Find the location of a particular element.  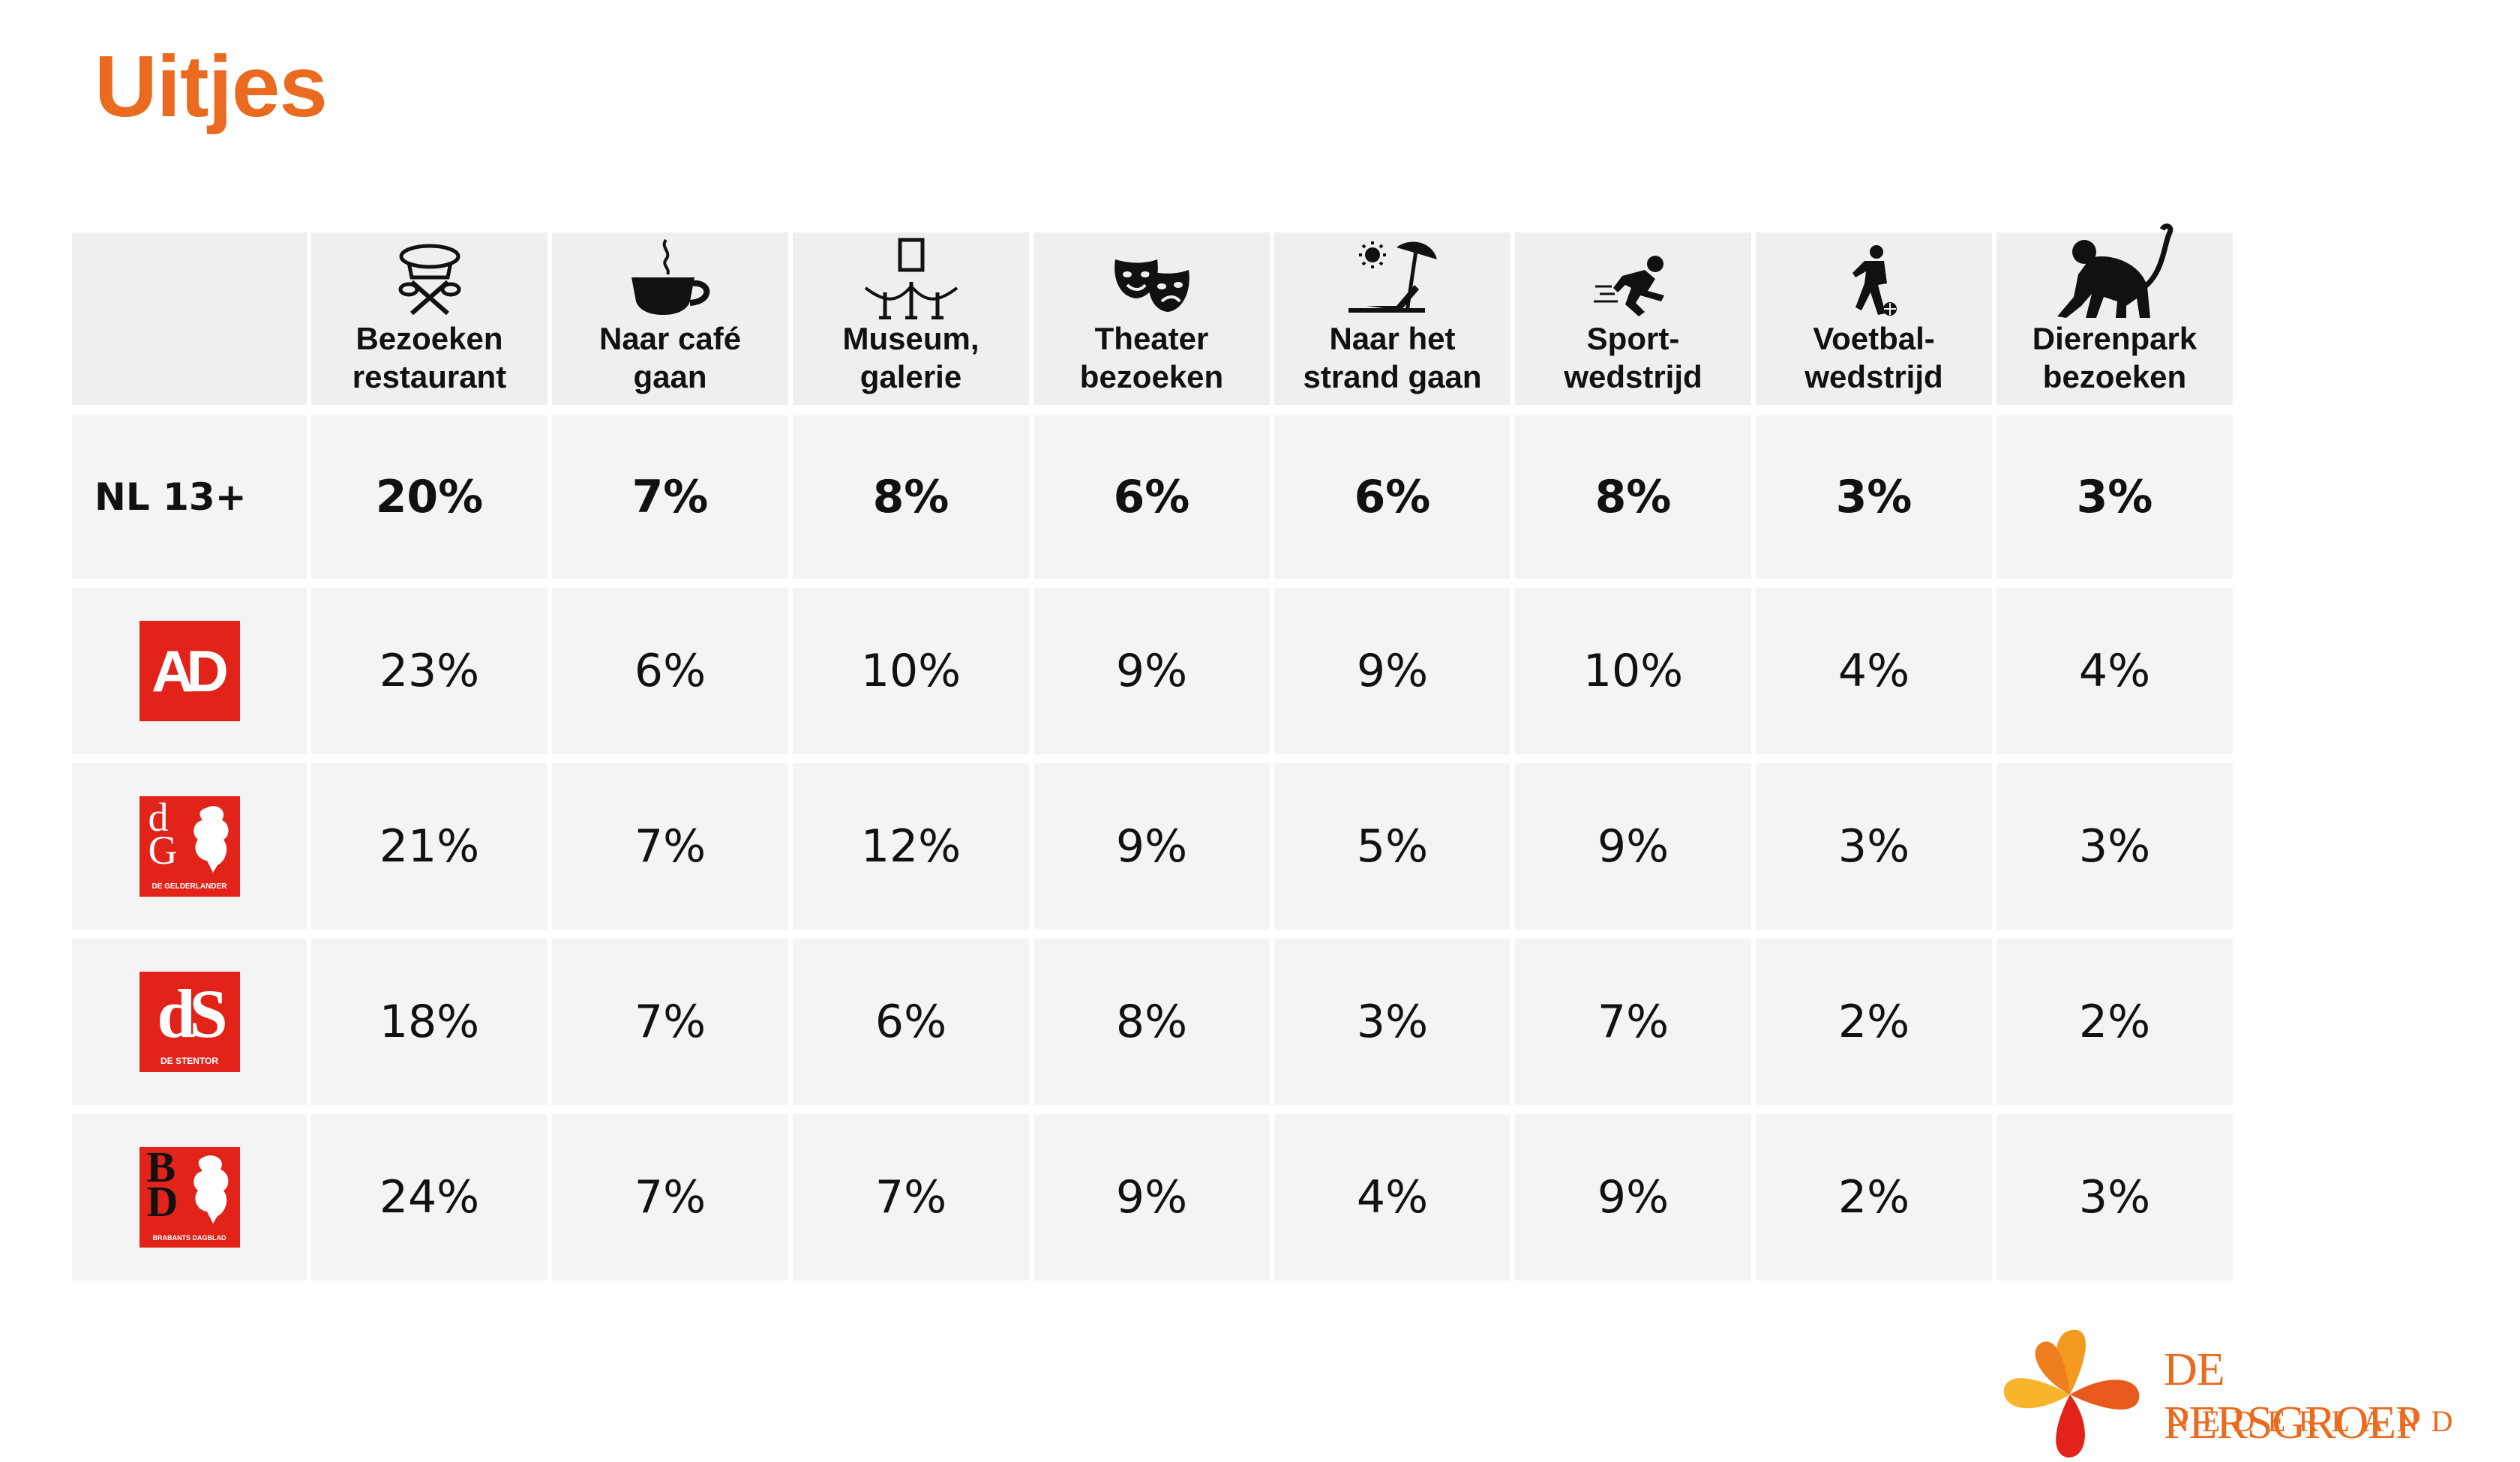

row-label-ad: AD is located at coordinates (189, 666).